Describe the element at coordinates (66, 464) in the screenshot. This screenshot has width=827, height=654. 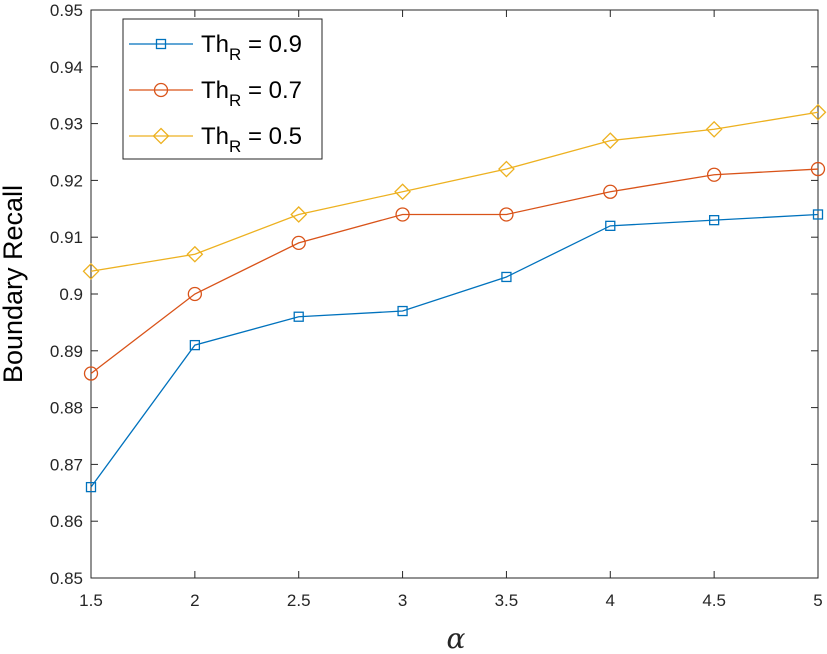
I see `y-tick-label: 0.87` at that location.